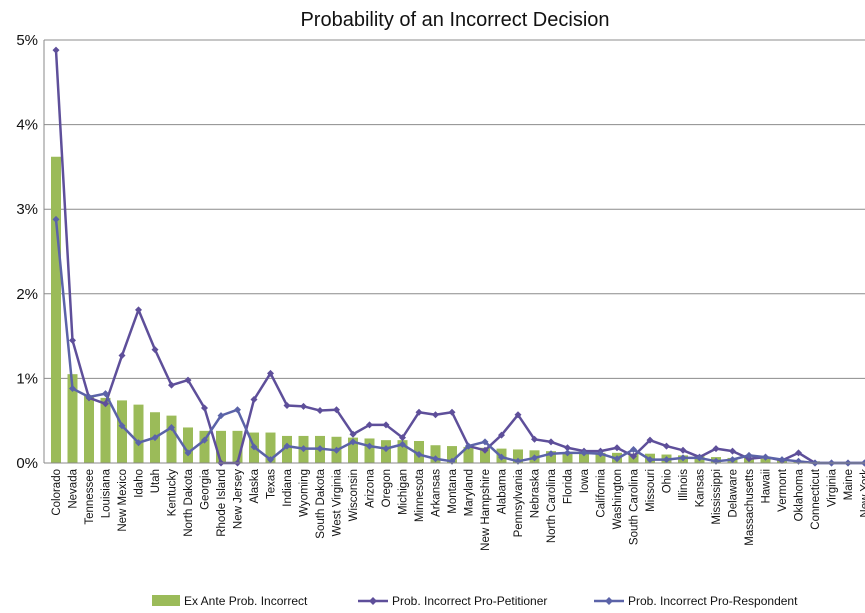 The image size is (865, 613). Describe the element at coordinates (140, 483) in the screenshot. I see `x-tick-label: Idaho` at that location.